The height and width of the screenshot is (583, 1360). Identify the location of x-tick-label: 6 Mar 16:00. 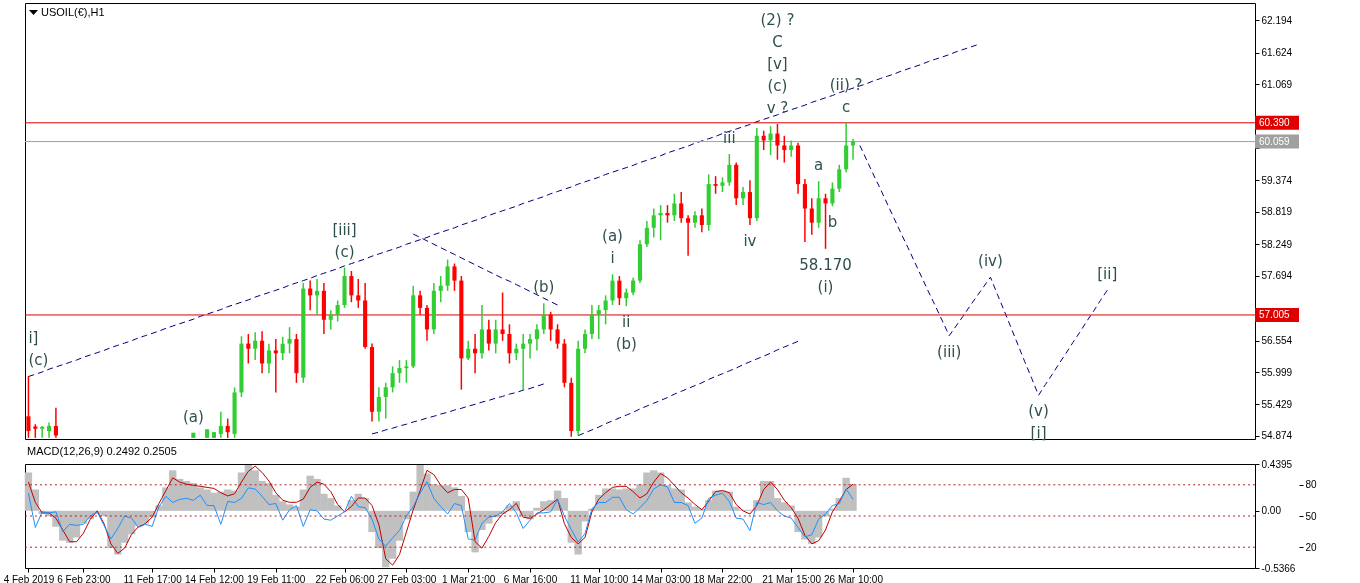
(530, 578).